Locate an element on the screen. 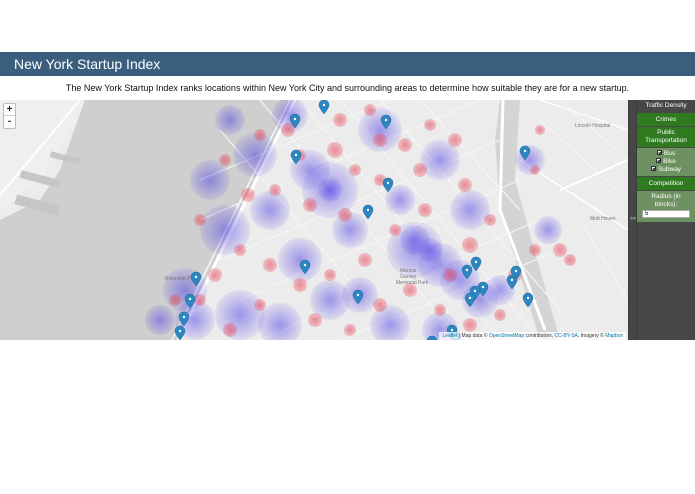  bus-option: Bus is located at coordinates (666, 153).